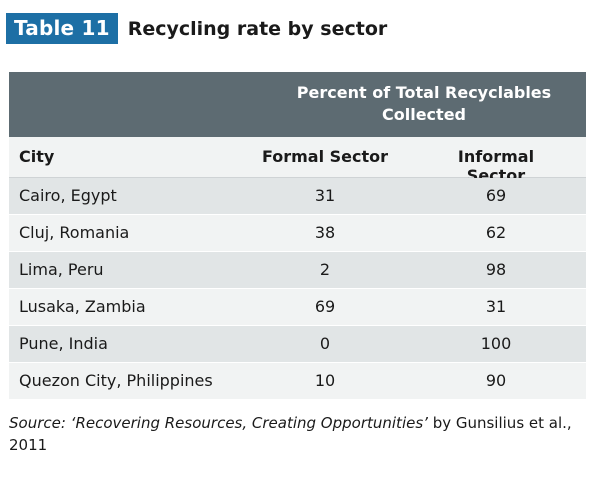  What do you see at coordinates (496, 232) in the screenshot?
I see `informal-cell: 62` at bounding box center [496, 232].